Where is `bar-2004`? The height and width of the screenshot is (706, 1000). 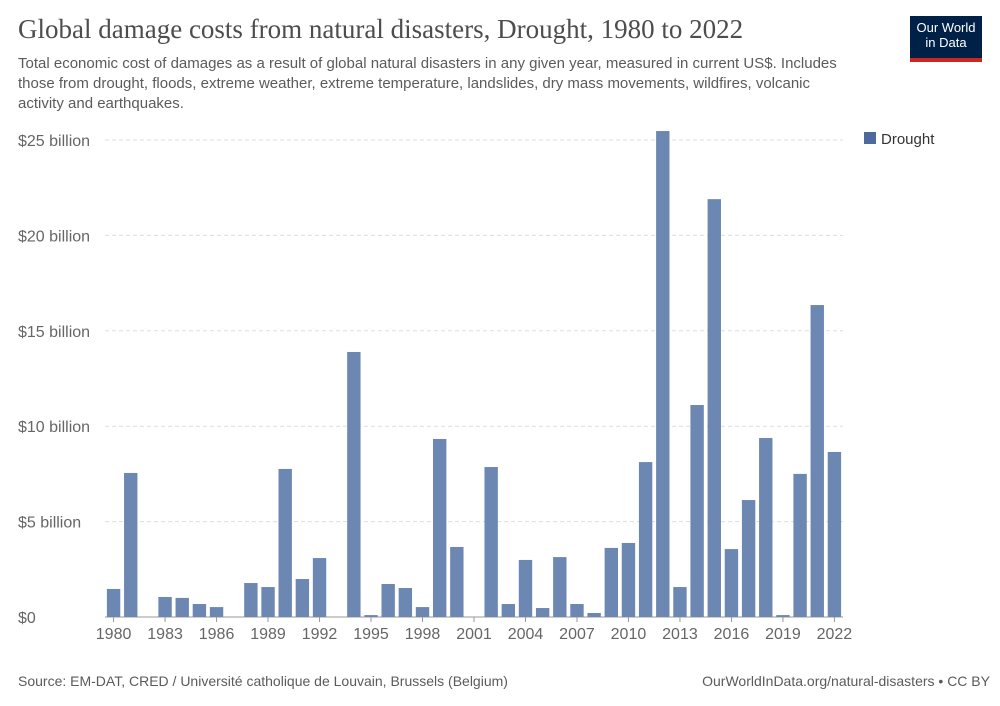
bar-2004 is located at coordinates (525, 588).